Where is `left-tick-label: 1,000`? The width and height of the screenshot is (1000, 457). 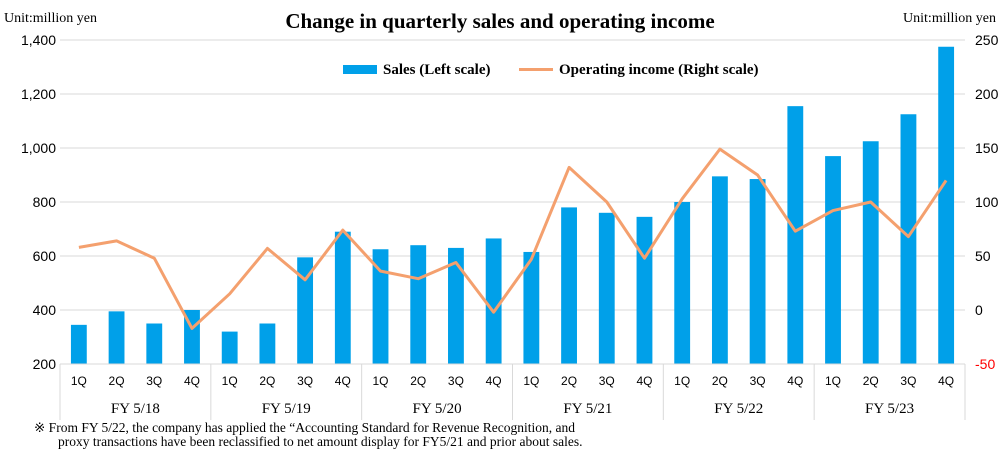 left-tick-label: 1,000 is located at coordinates (38, 148).